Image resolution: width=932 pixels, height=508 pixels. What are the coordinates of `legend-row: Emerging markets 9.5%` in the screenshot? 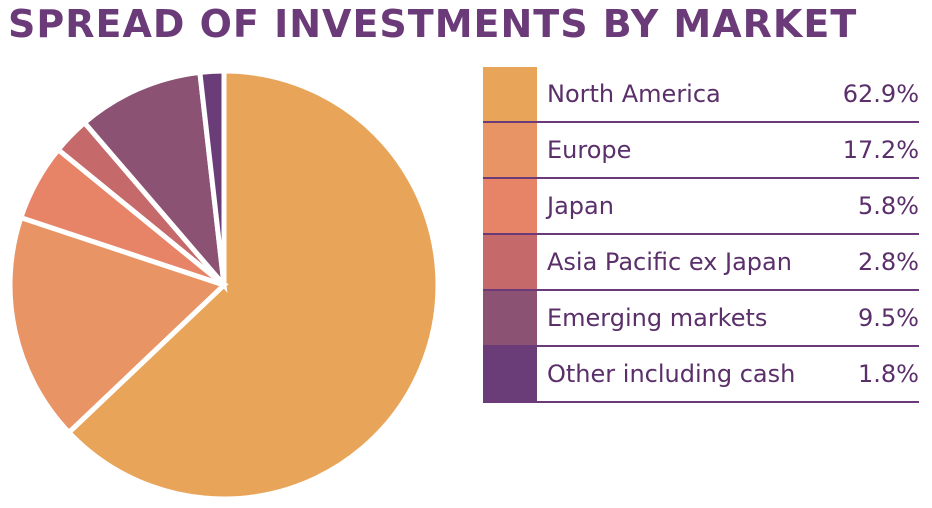 It's located at (701, 319).